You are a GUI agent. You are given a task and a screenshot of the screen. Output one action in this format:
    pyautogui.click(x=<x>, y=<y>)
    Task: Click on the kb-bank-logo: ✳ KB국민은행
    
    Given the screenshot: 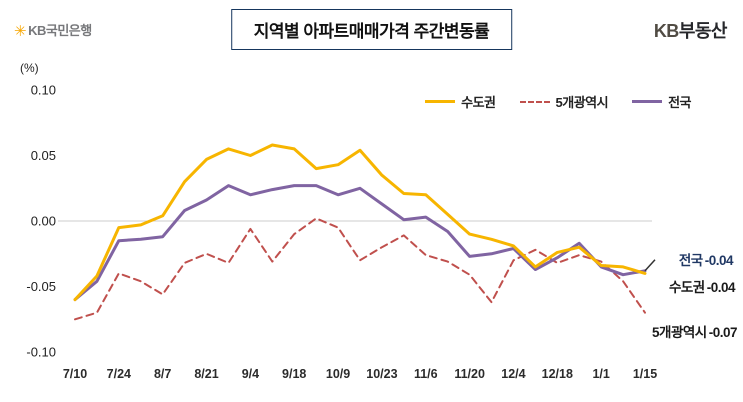 What is the action you would take?
    pyautogui.click(x=53, y=30)
    